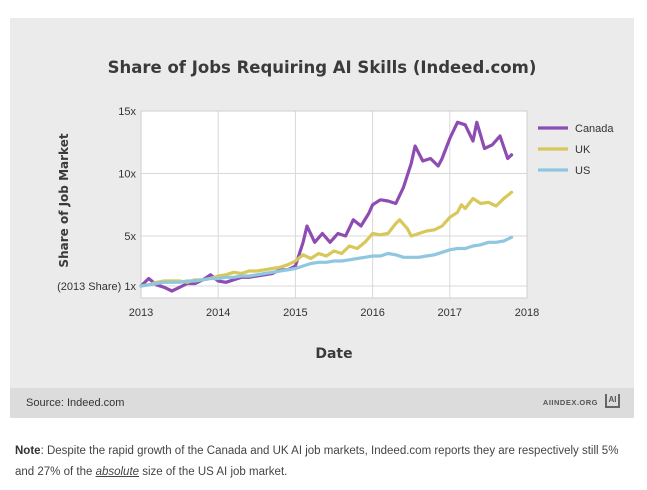 The height and width of the screenshot is (490, 647). What do you see at coordinates (583, 150) in the screenshot?
I see `legend-label: UK` at bounding box center [583, 150].